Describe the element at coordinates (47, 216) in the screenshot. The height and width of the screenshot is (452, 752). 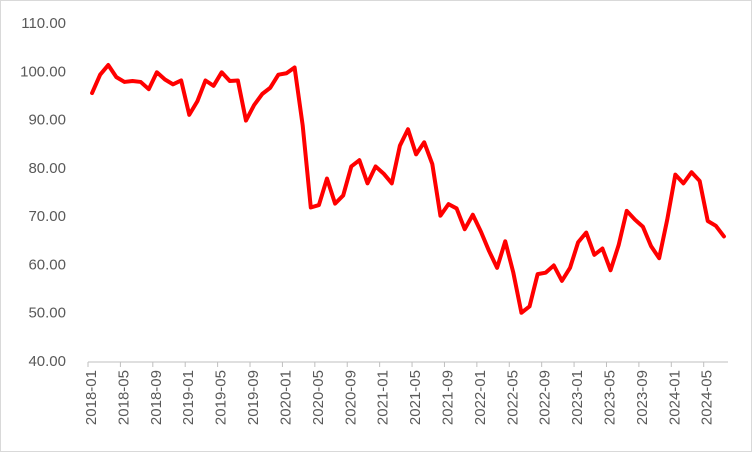
I see `y-tick-label: 70.00` at that location.